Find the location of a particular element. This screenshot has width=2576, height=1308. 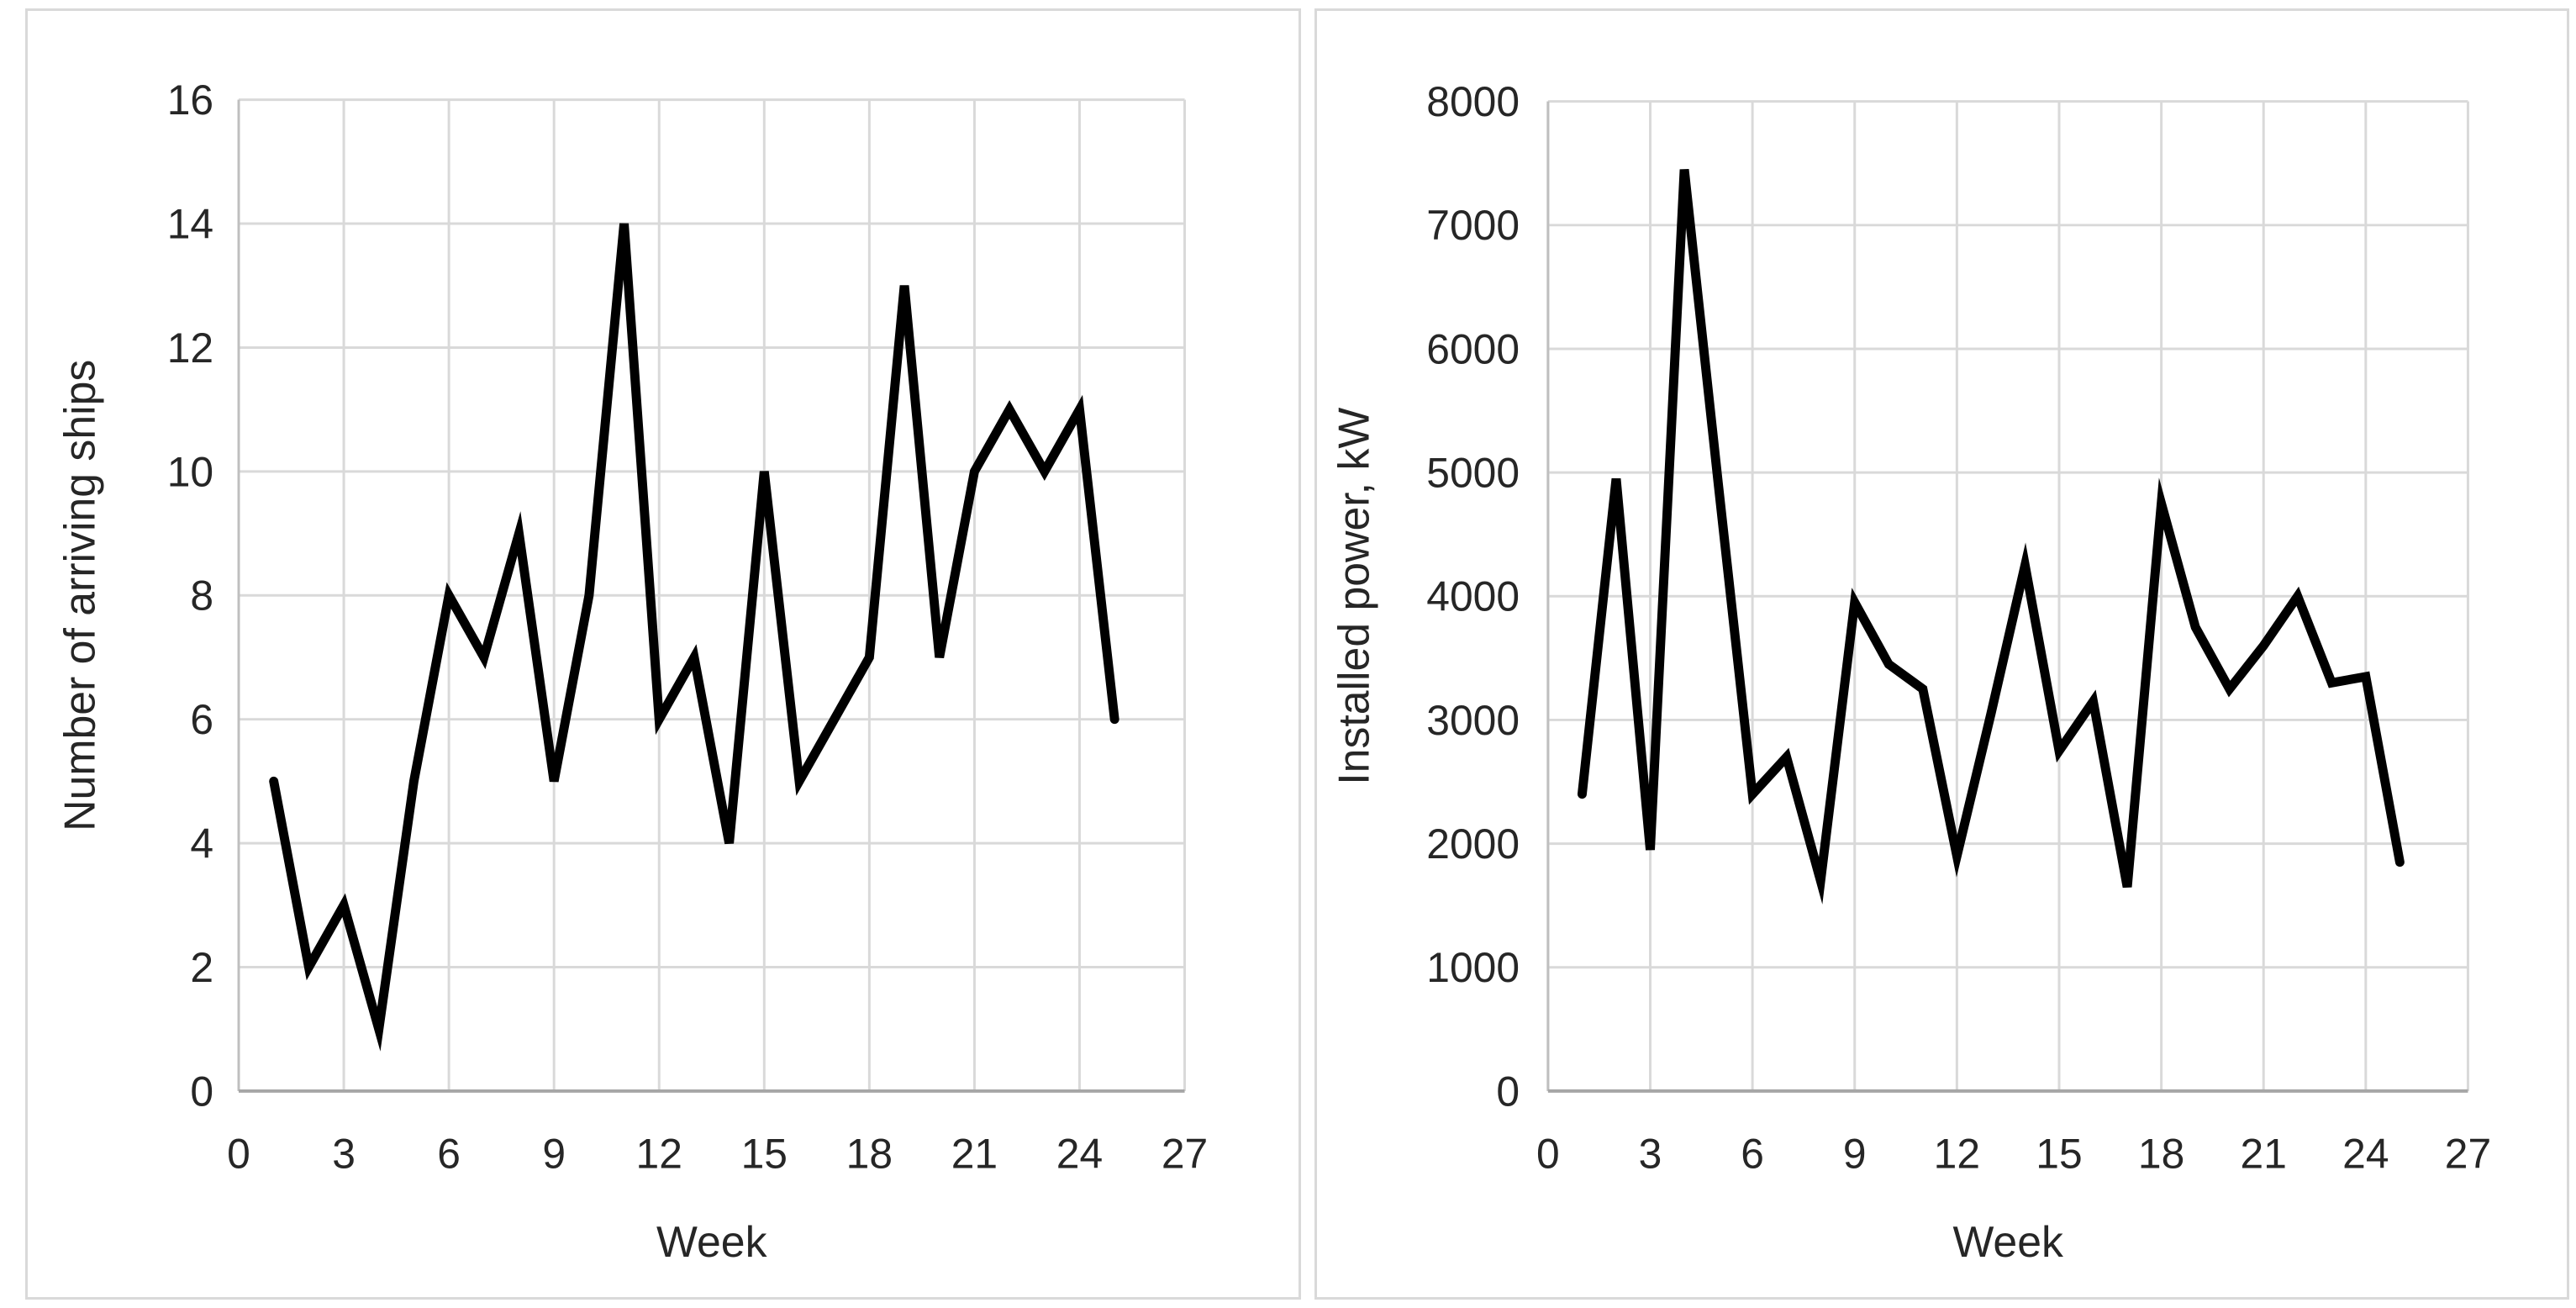

y-tick-label: 4 is located at coordinates (201, 844).